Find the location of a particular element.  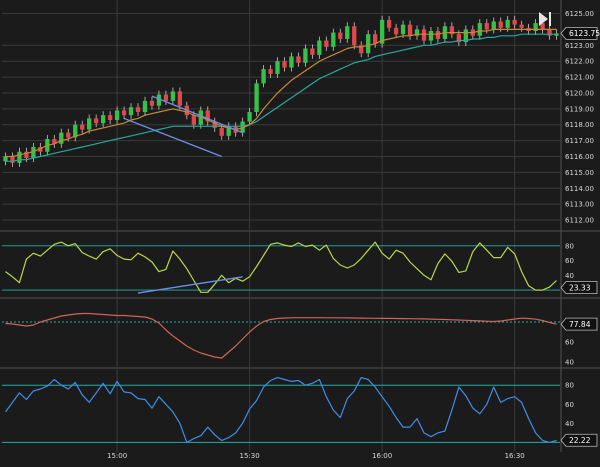

price-tick-label: 6114.00 is located at coordinates (579, 189).